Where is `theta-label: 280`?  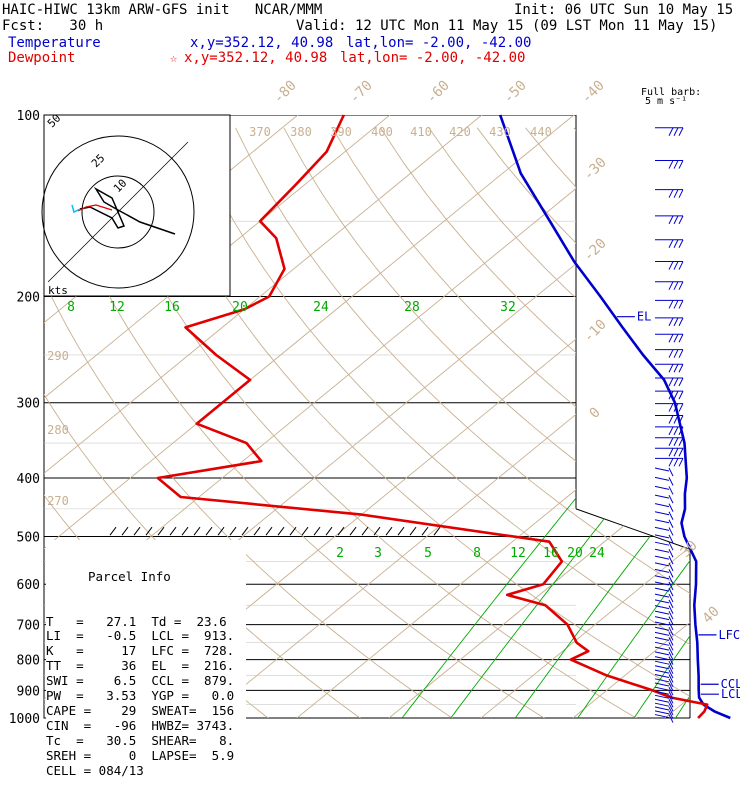 theta-label: 280 is located at coordinates (58, 430).